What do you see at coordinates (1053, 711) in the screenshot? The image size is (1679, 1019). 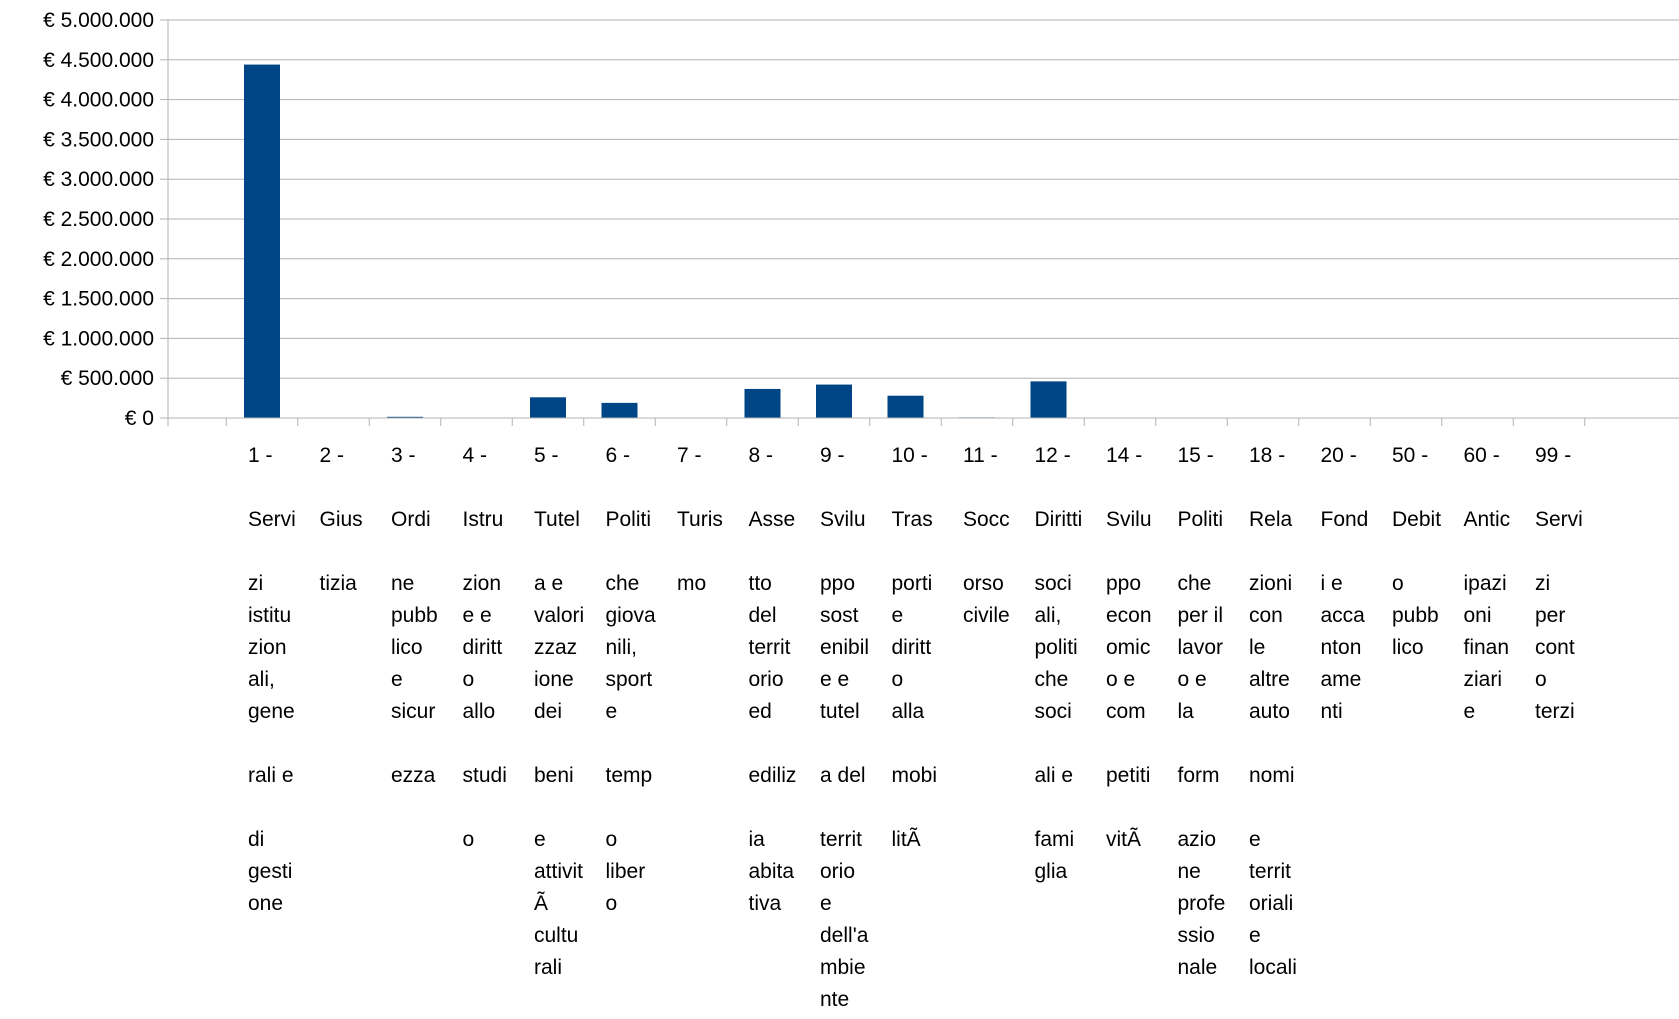 I see `x-category-label-line: soci` at bounding box center [1053, 711].